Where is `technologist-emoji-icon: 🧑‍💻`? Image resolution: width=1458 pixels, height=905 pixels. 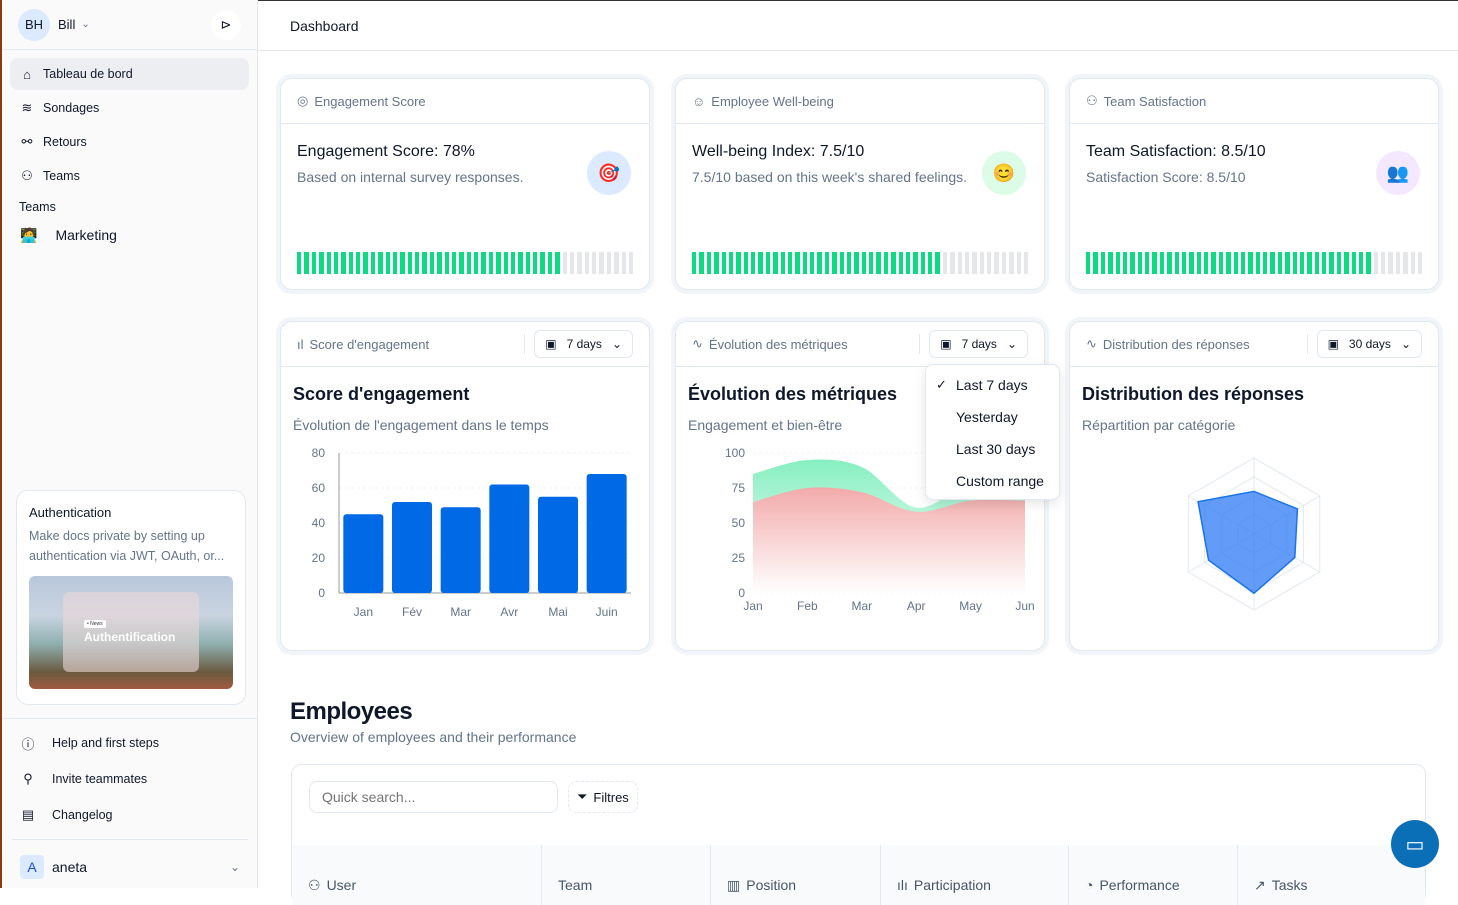 technologist-emoji-icon: 🧑‍💻 is located at coordinates (29, 234).